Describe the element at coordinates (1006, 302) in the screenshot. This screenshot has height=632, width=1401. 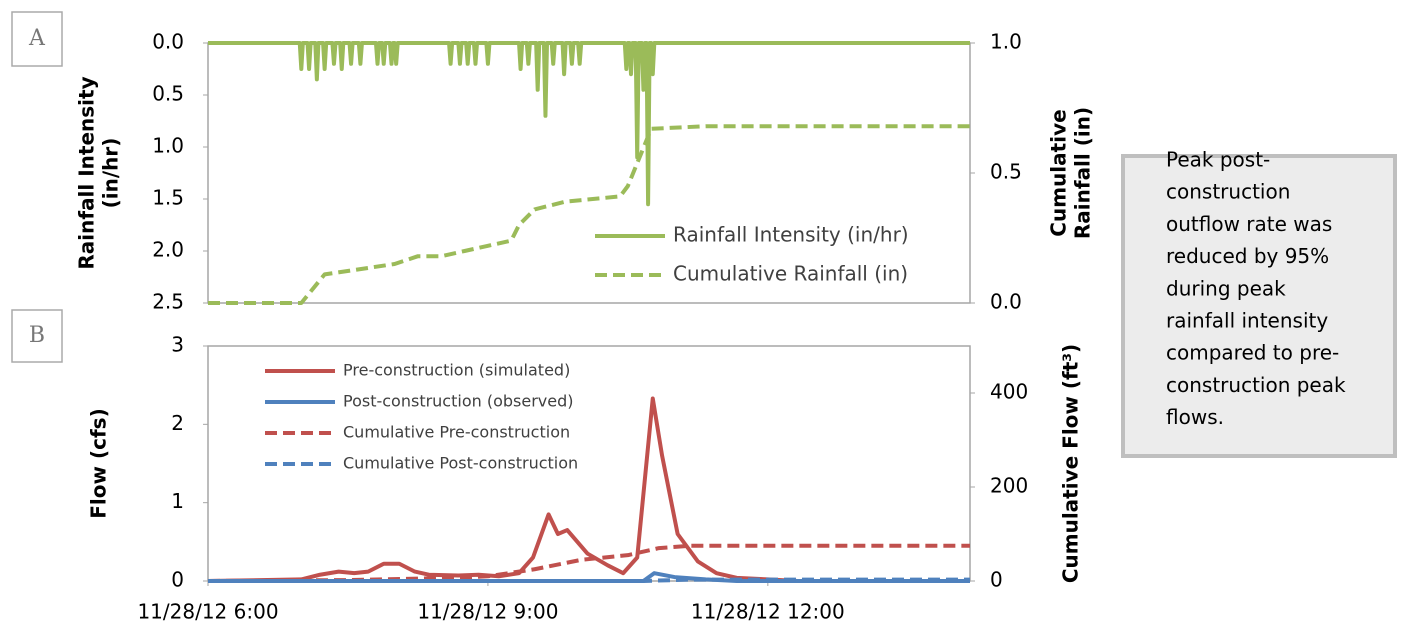
I see `y2-tick-label: 0.0` at that location.